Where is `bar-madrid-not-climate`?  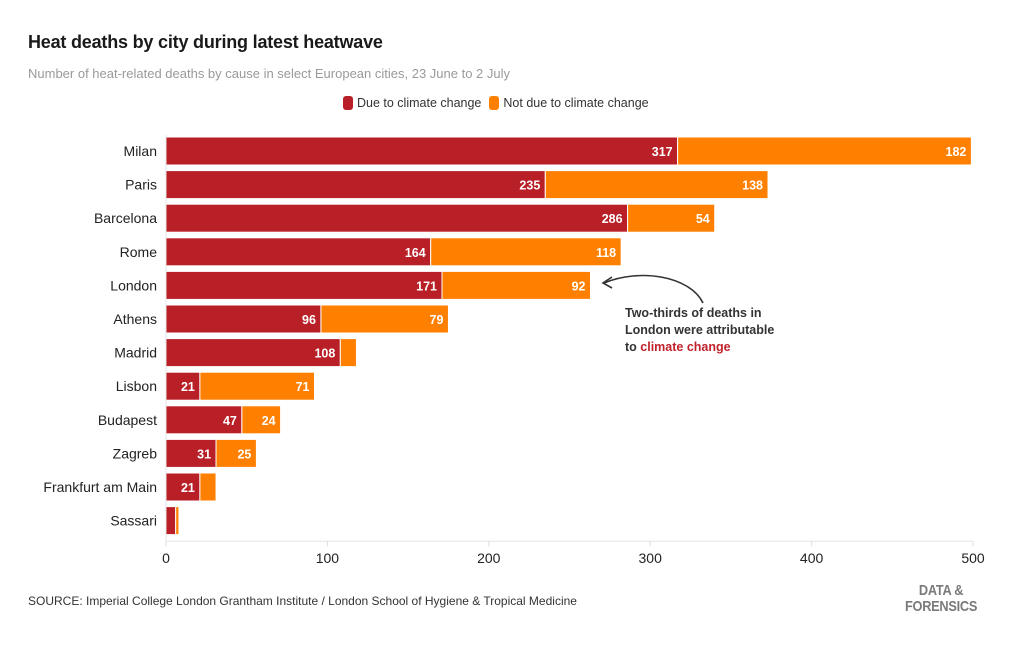
bar-madrid-not-climate is located at coordinates (348, 353).